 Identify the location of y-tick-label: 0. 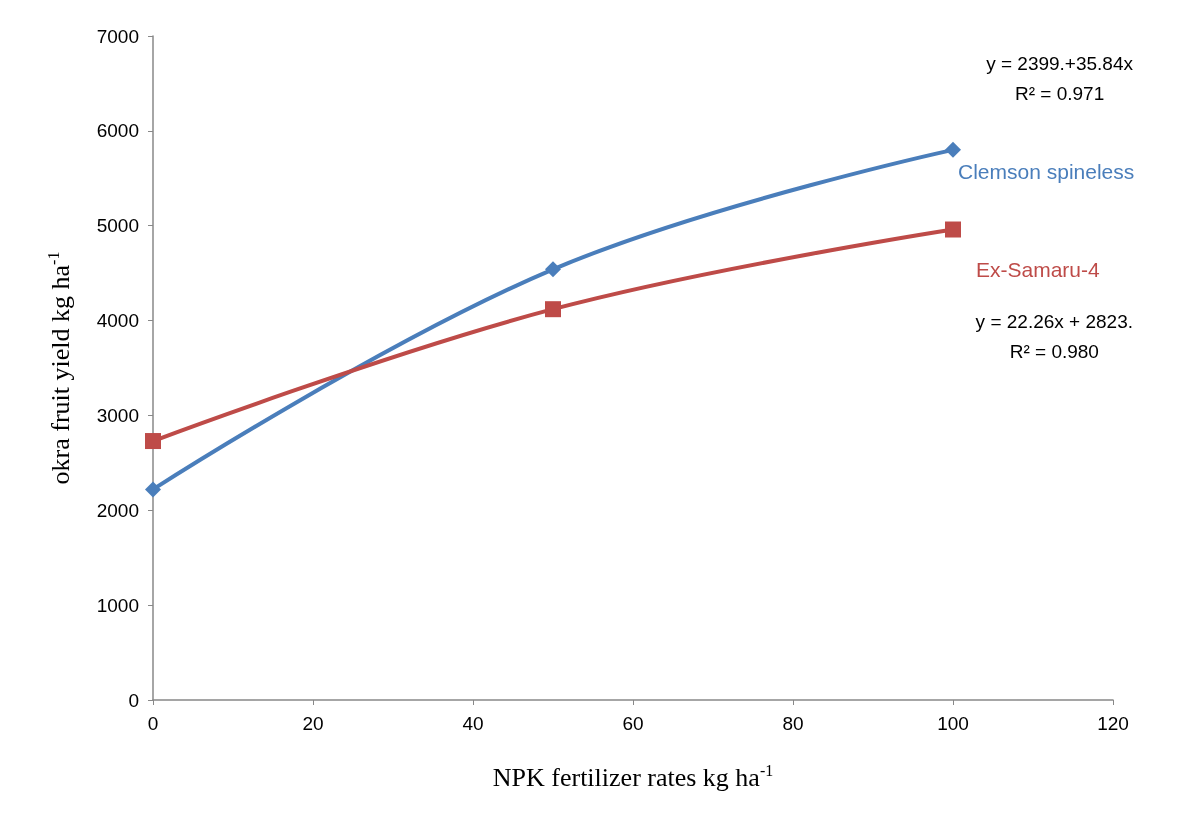
(133, 700).